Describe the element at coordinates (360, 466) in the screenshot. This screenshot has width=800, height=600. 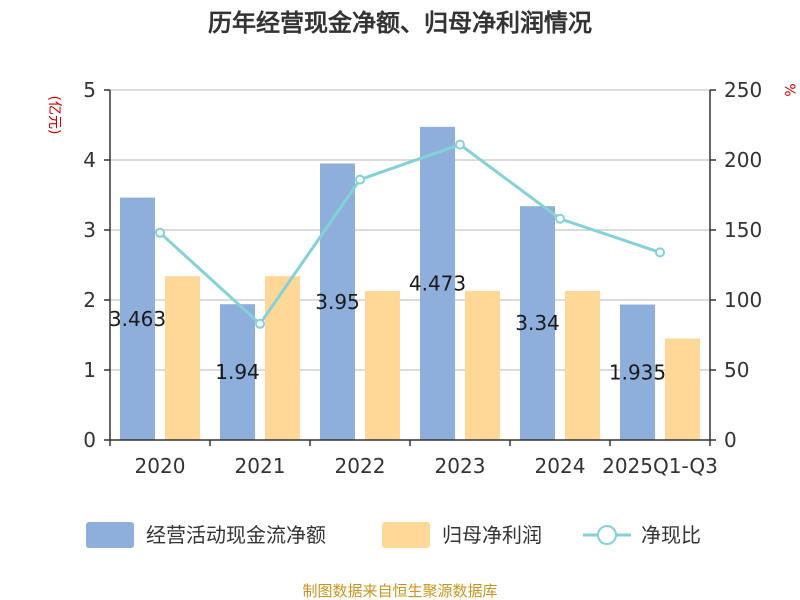
I see `x-axis-tick-label: 2022` at that location.